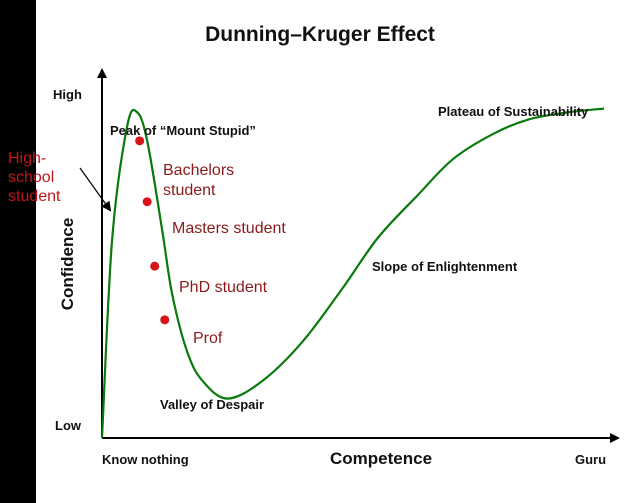  Describe the element at coordinates (183, 130) in the screenshot. I see `region-label-peak: Peak of “Mount Stupid”` at that location.